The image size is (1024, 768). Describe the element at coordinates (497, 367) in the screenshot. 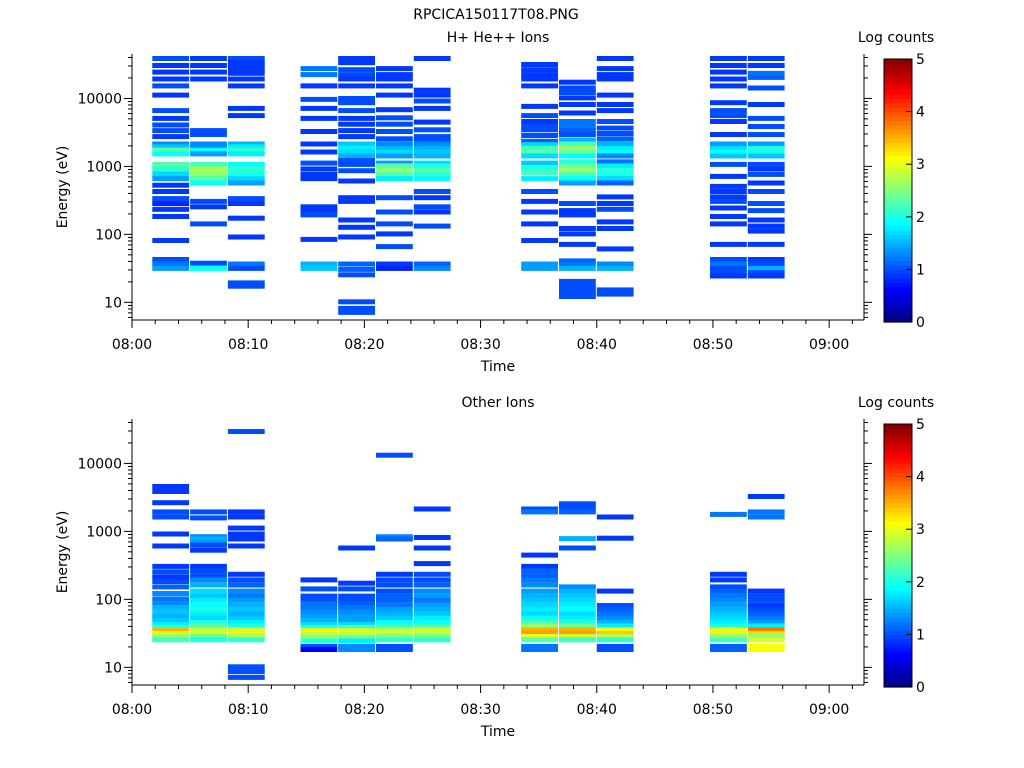

I see `x-axis-label: Time` at that location.